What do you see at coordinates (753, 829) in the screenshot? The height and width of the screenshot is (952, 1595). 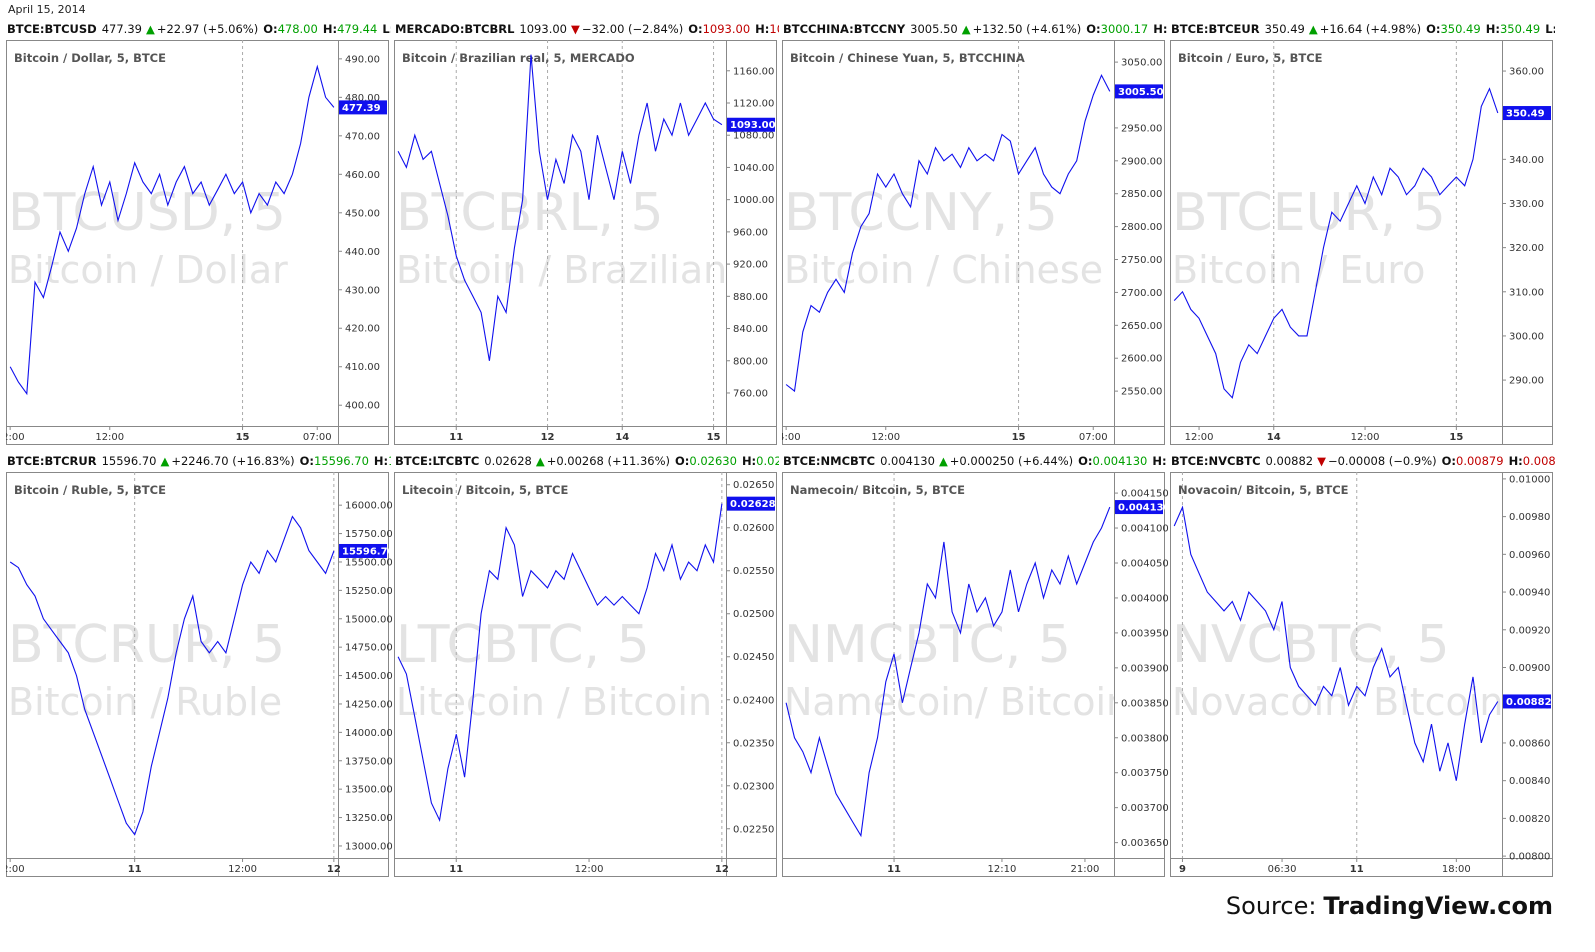 I see `y-tick-label: 0.02250` at bounding box center [753, 829].